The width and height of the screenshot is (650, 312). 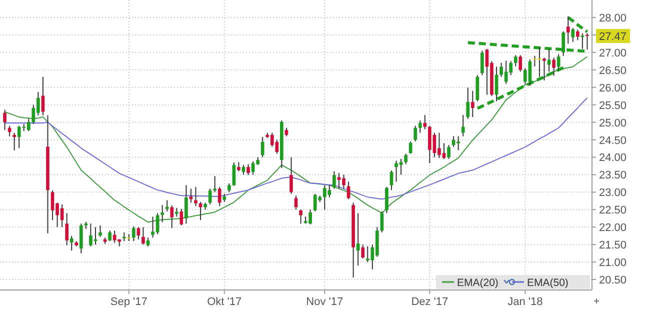 What do you see at coordinates (525, 302) in the screenshot?
I see `x-tick-label: Jan '18` at bounding box center [525, 302].